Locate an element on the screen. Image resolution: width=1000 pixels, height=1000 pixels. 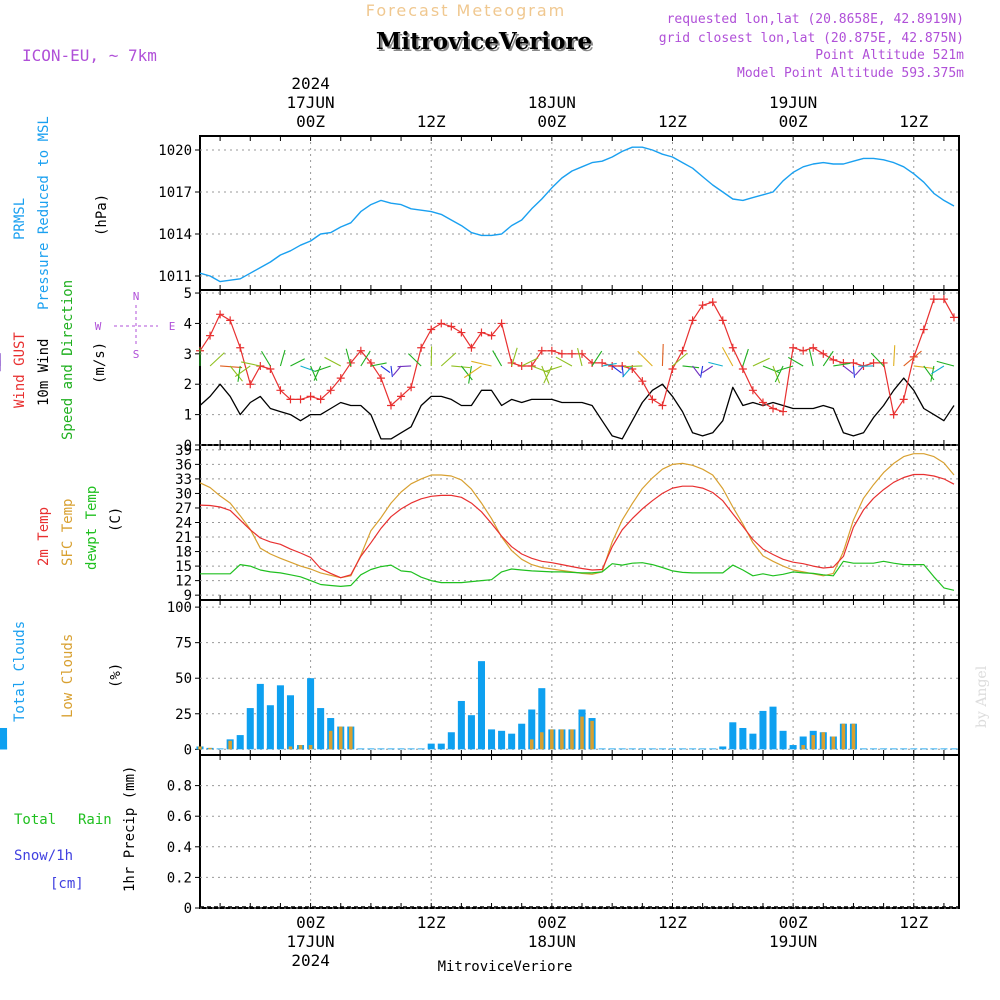
ytick-label: 0.4 is located at coordinates (179, 848).